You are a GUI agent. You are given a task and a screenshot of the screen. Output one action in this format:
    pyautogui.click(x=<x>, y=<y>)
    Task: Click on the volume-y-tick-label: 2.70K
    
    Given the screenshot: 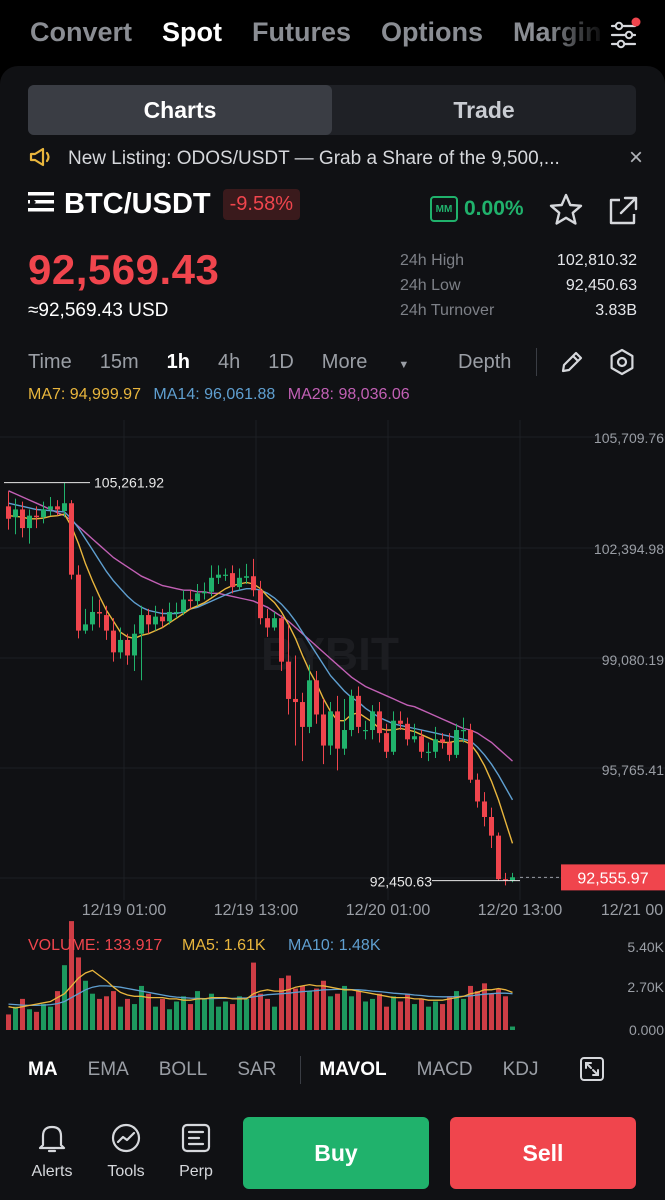 What is the action you would take?
    pyautogui.click(x=645, y=987)
    